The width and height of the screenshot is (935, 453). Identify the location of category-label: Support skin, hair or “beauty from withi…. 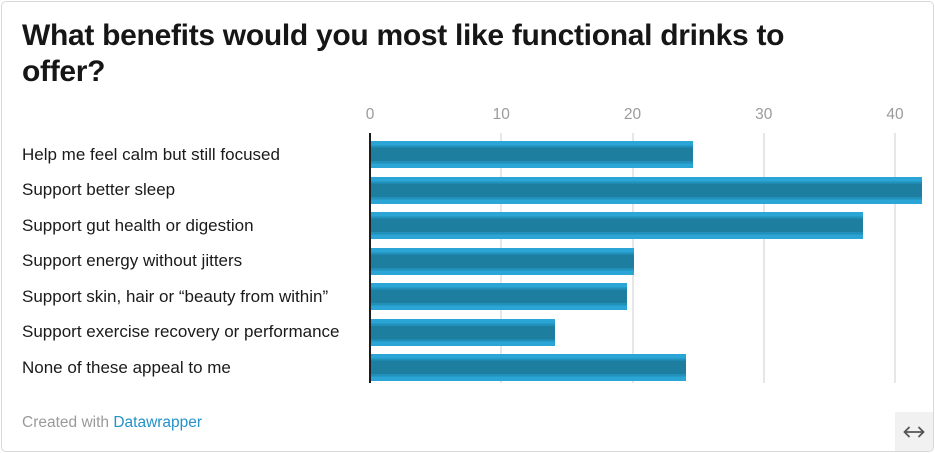
(175, 296).